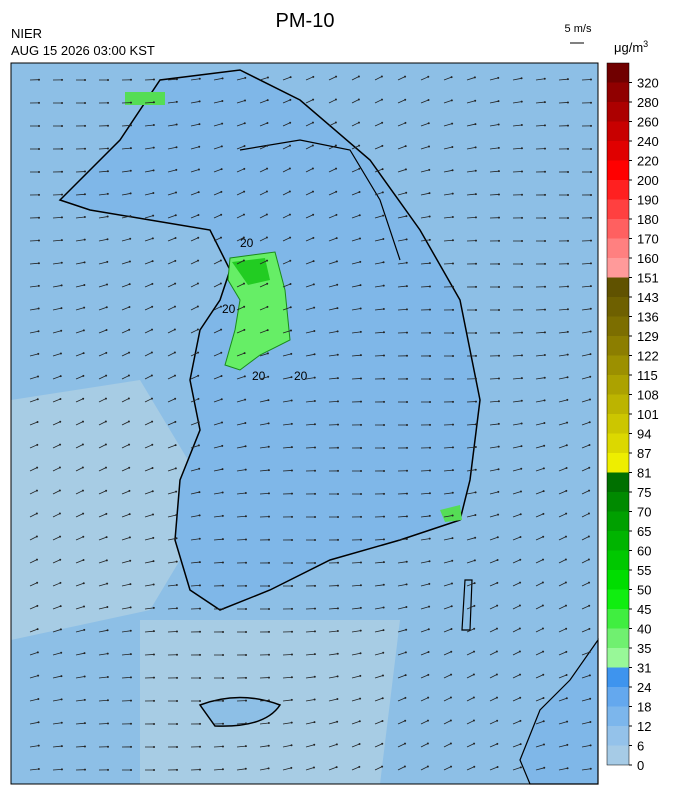 The image size is (673, 800). What do you see at coordinates (644, 551) in the screenshot?
I see `colorbar-tick-label: 60` at bounding box center [644, 551].